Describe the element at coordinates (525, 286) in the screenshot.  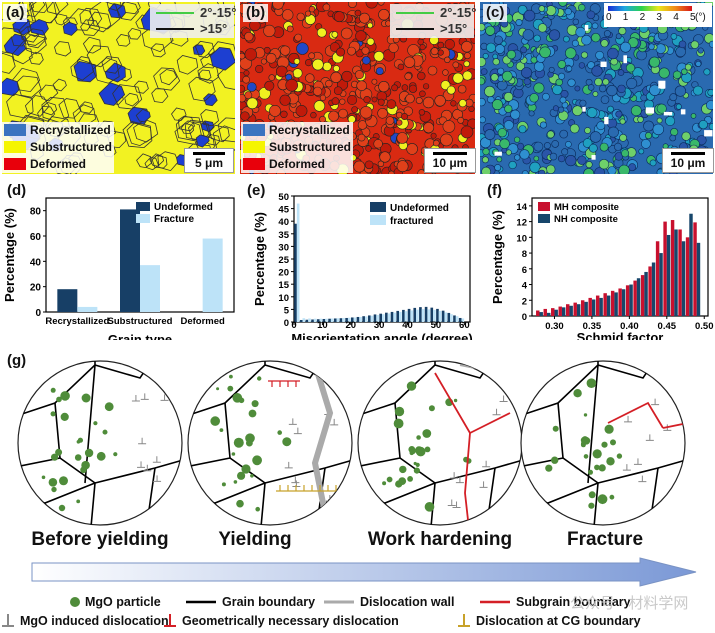
I see `y-tick-label: 4` at that location.